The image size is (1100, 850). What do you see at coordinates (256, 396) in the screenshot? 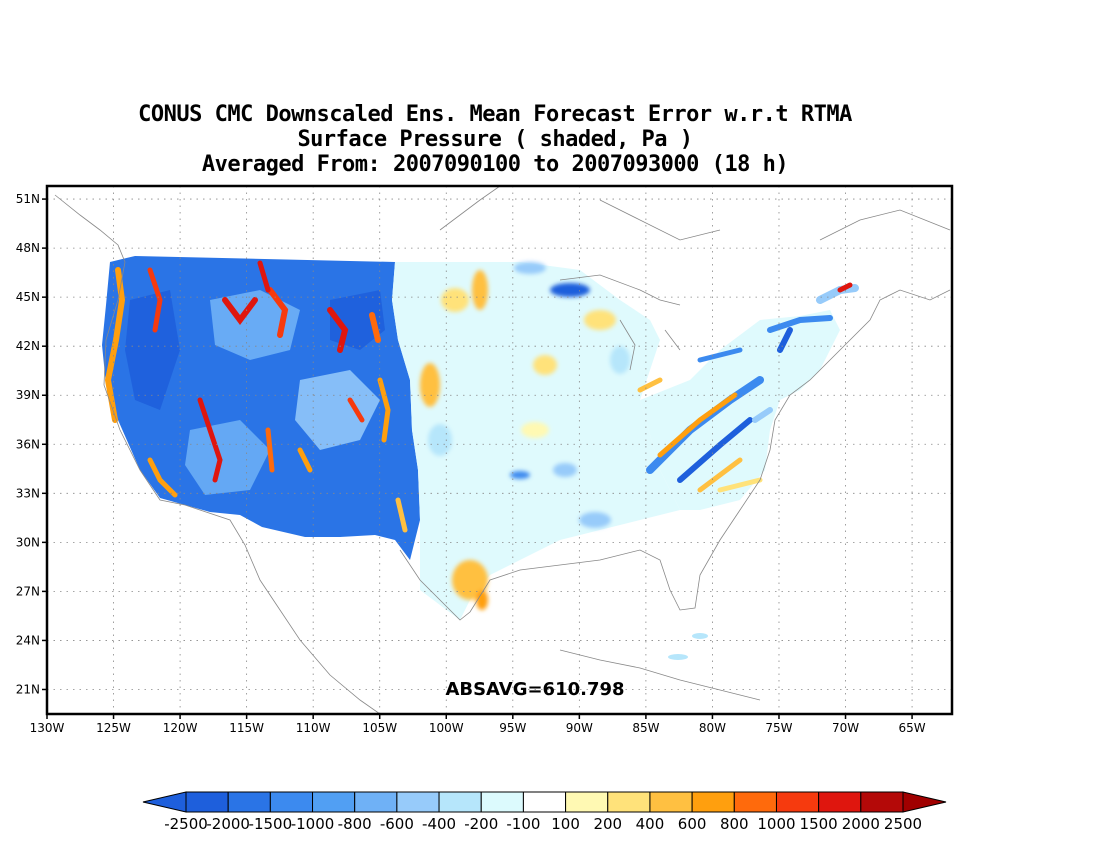
I see `west-positive-streaks` at bounding box center [256, 396].